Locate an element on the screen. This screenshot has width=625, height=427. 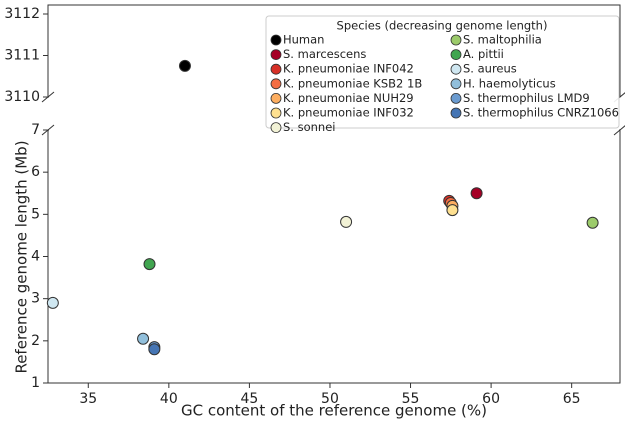
x-tick-label: 40 is located at coordinates (169, 399).